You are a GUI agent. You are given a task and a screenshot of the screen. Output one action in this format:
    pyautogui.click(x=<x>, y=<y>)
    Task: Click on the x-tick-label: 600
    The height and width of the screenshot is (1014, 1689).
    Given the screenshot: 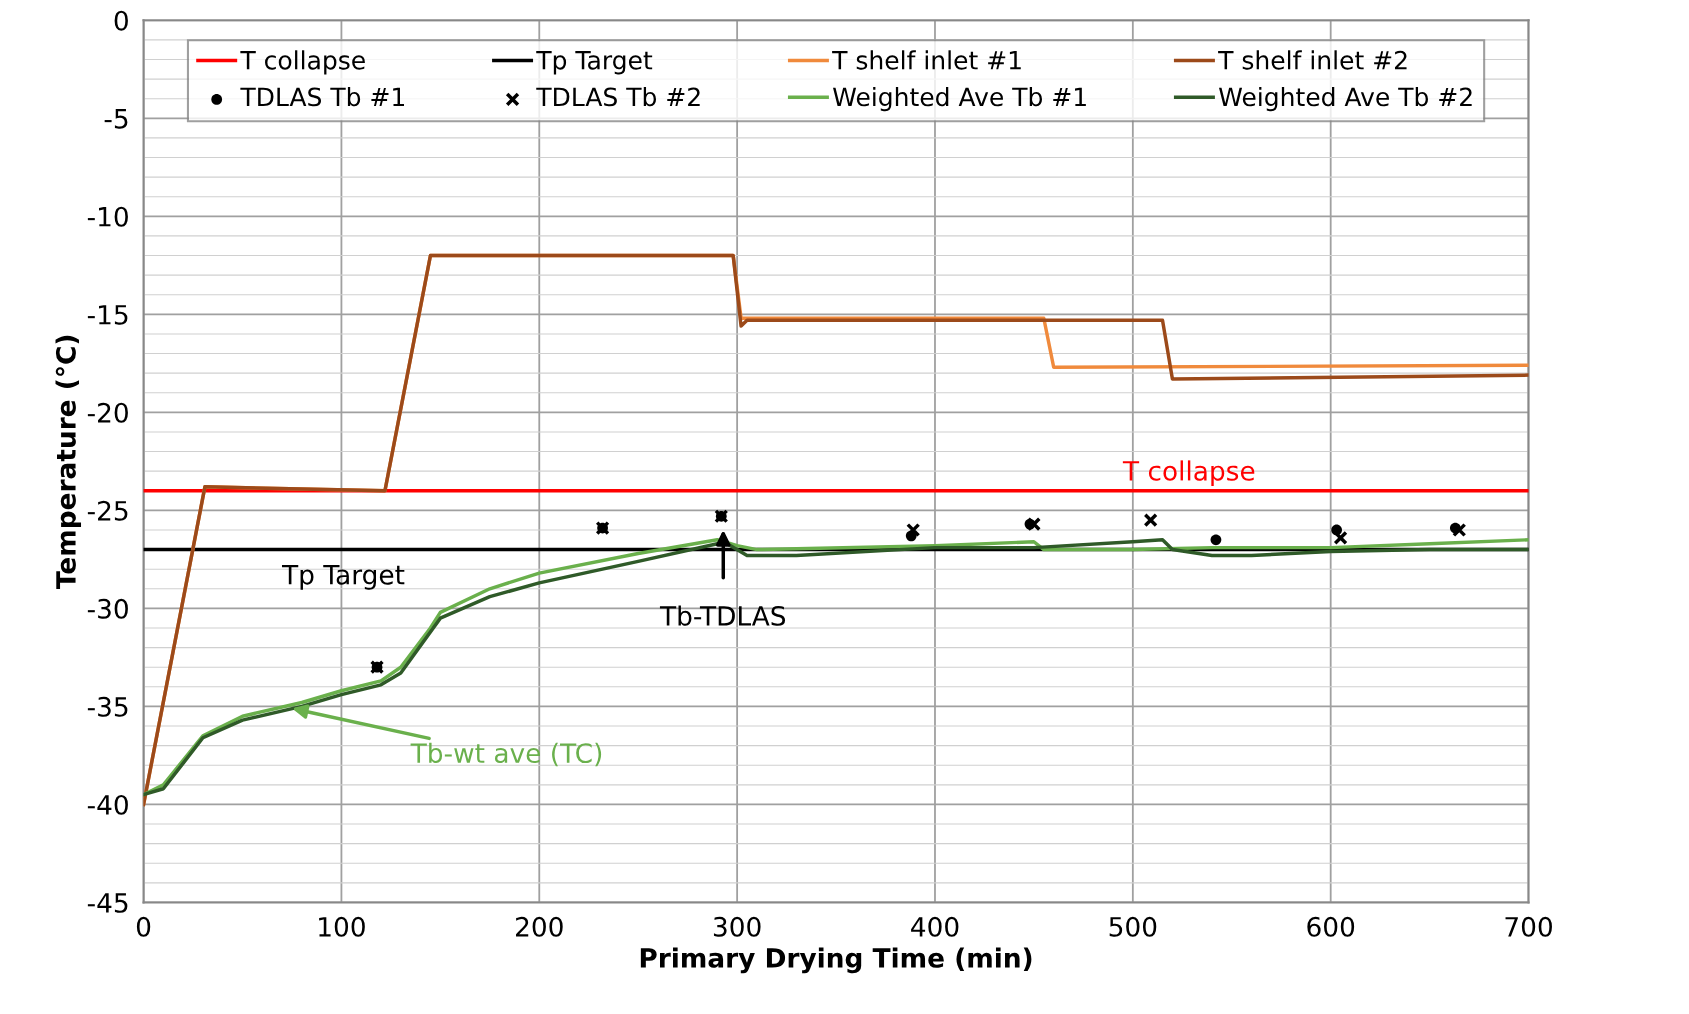 What is the action you would take?
    pyautogui.click(x=1331, y=926)
    